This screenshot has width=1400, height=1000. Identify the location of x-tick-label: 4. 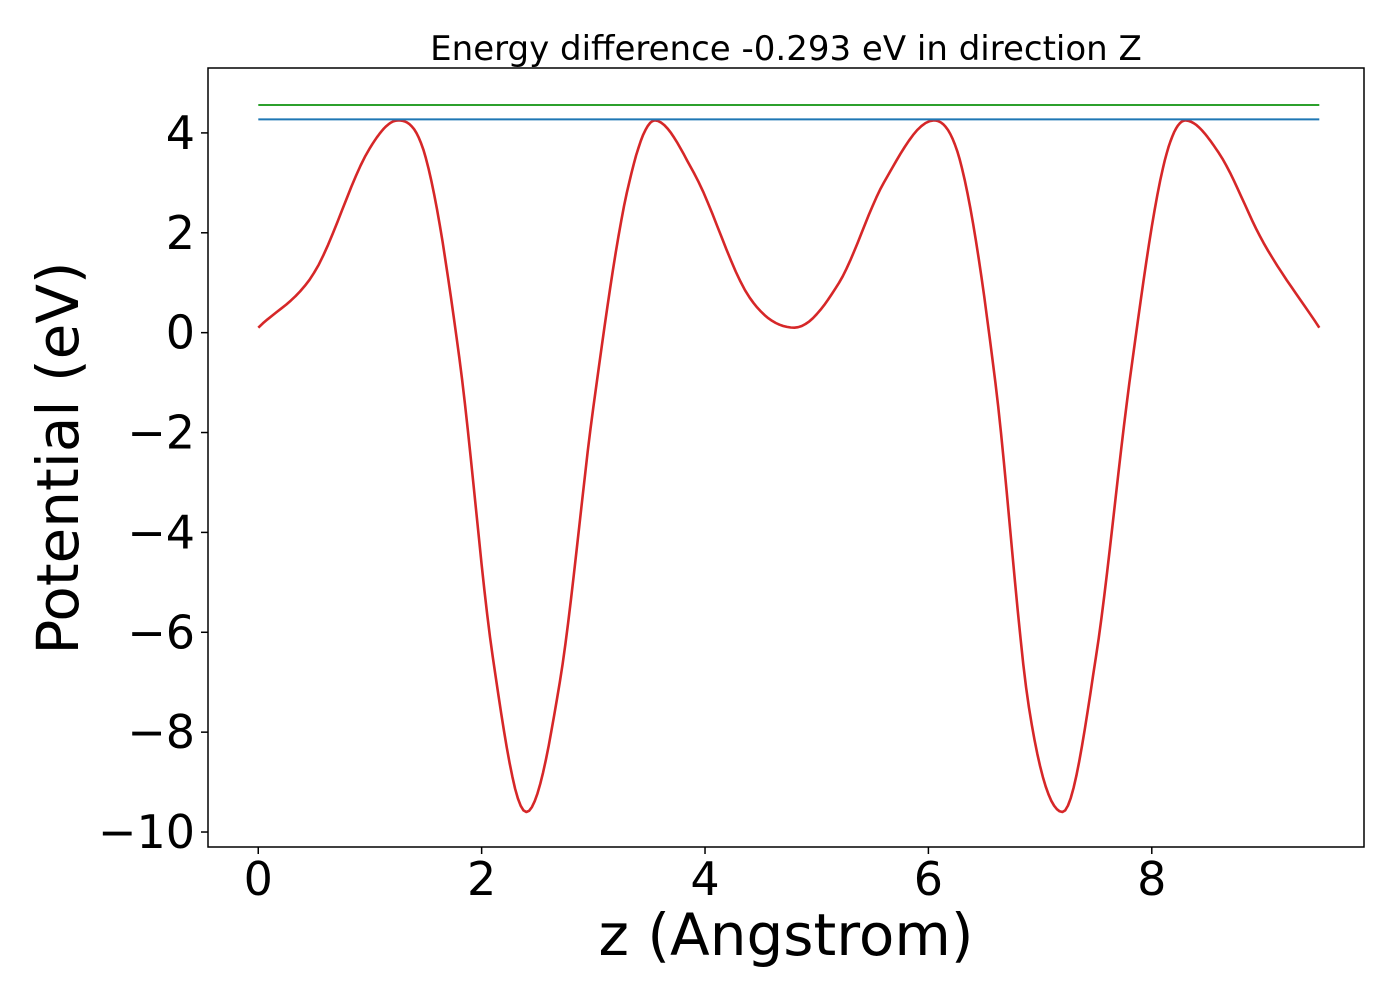
(704, 879).